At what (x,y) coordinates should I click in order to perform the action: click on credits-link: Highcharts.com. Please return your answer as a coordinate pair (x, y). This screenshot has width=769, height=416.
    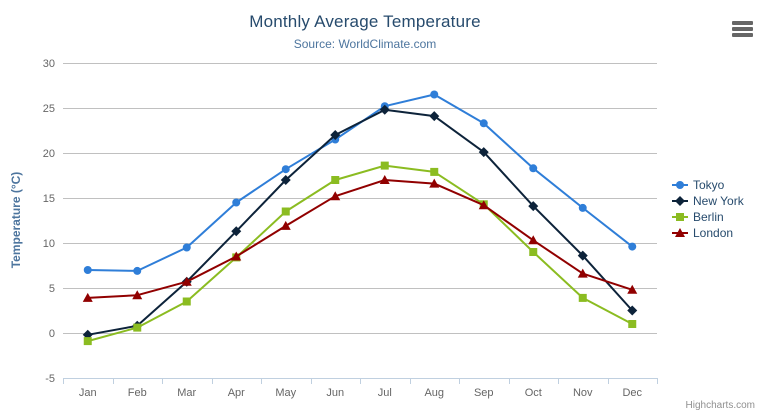
    Looking at the image, I should click on (720, 405).